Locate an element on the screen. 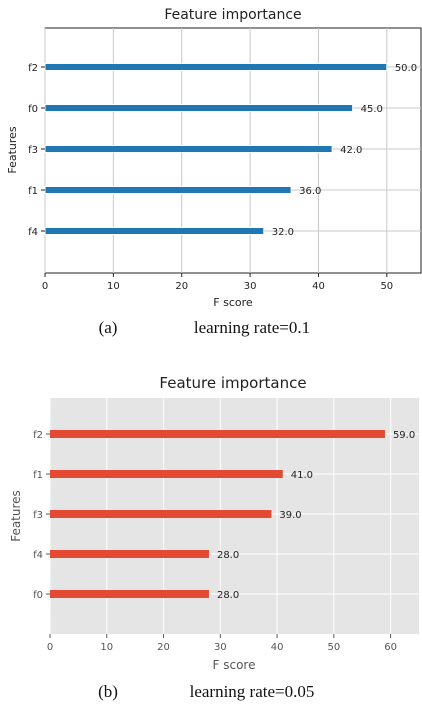 The image size is (422, 707). value-label-f3: 39.0 is located at coordinates (290, 515).